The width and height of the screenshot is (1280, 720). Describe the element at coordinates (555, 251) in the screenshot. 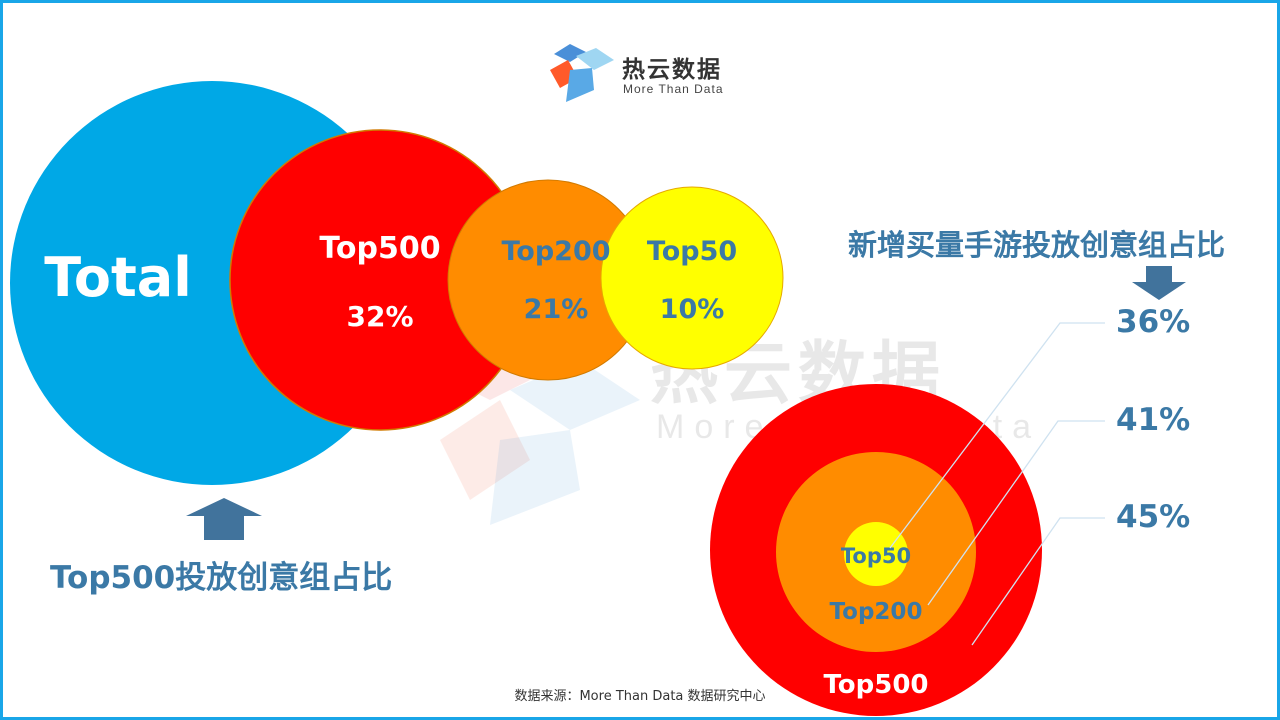

I see `bubble-label-top200: Top200` at that location.